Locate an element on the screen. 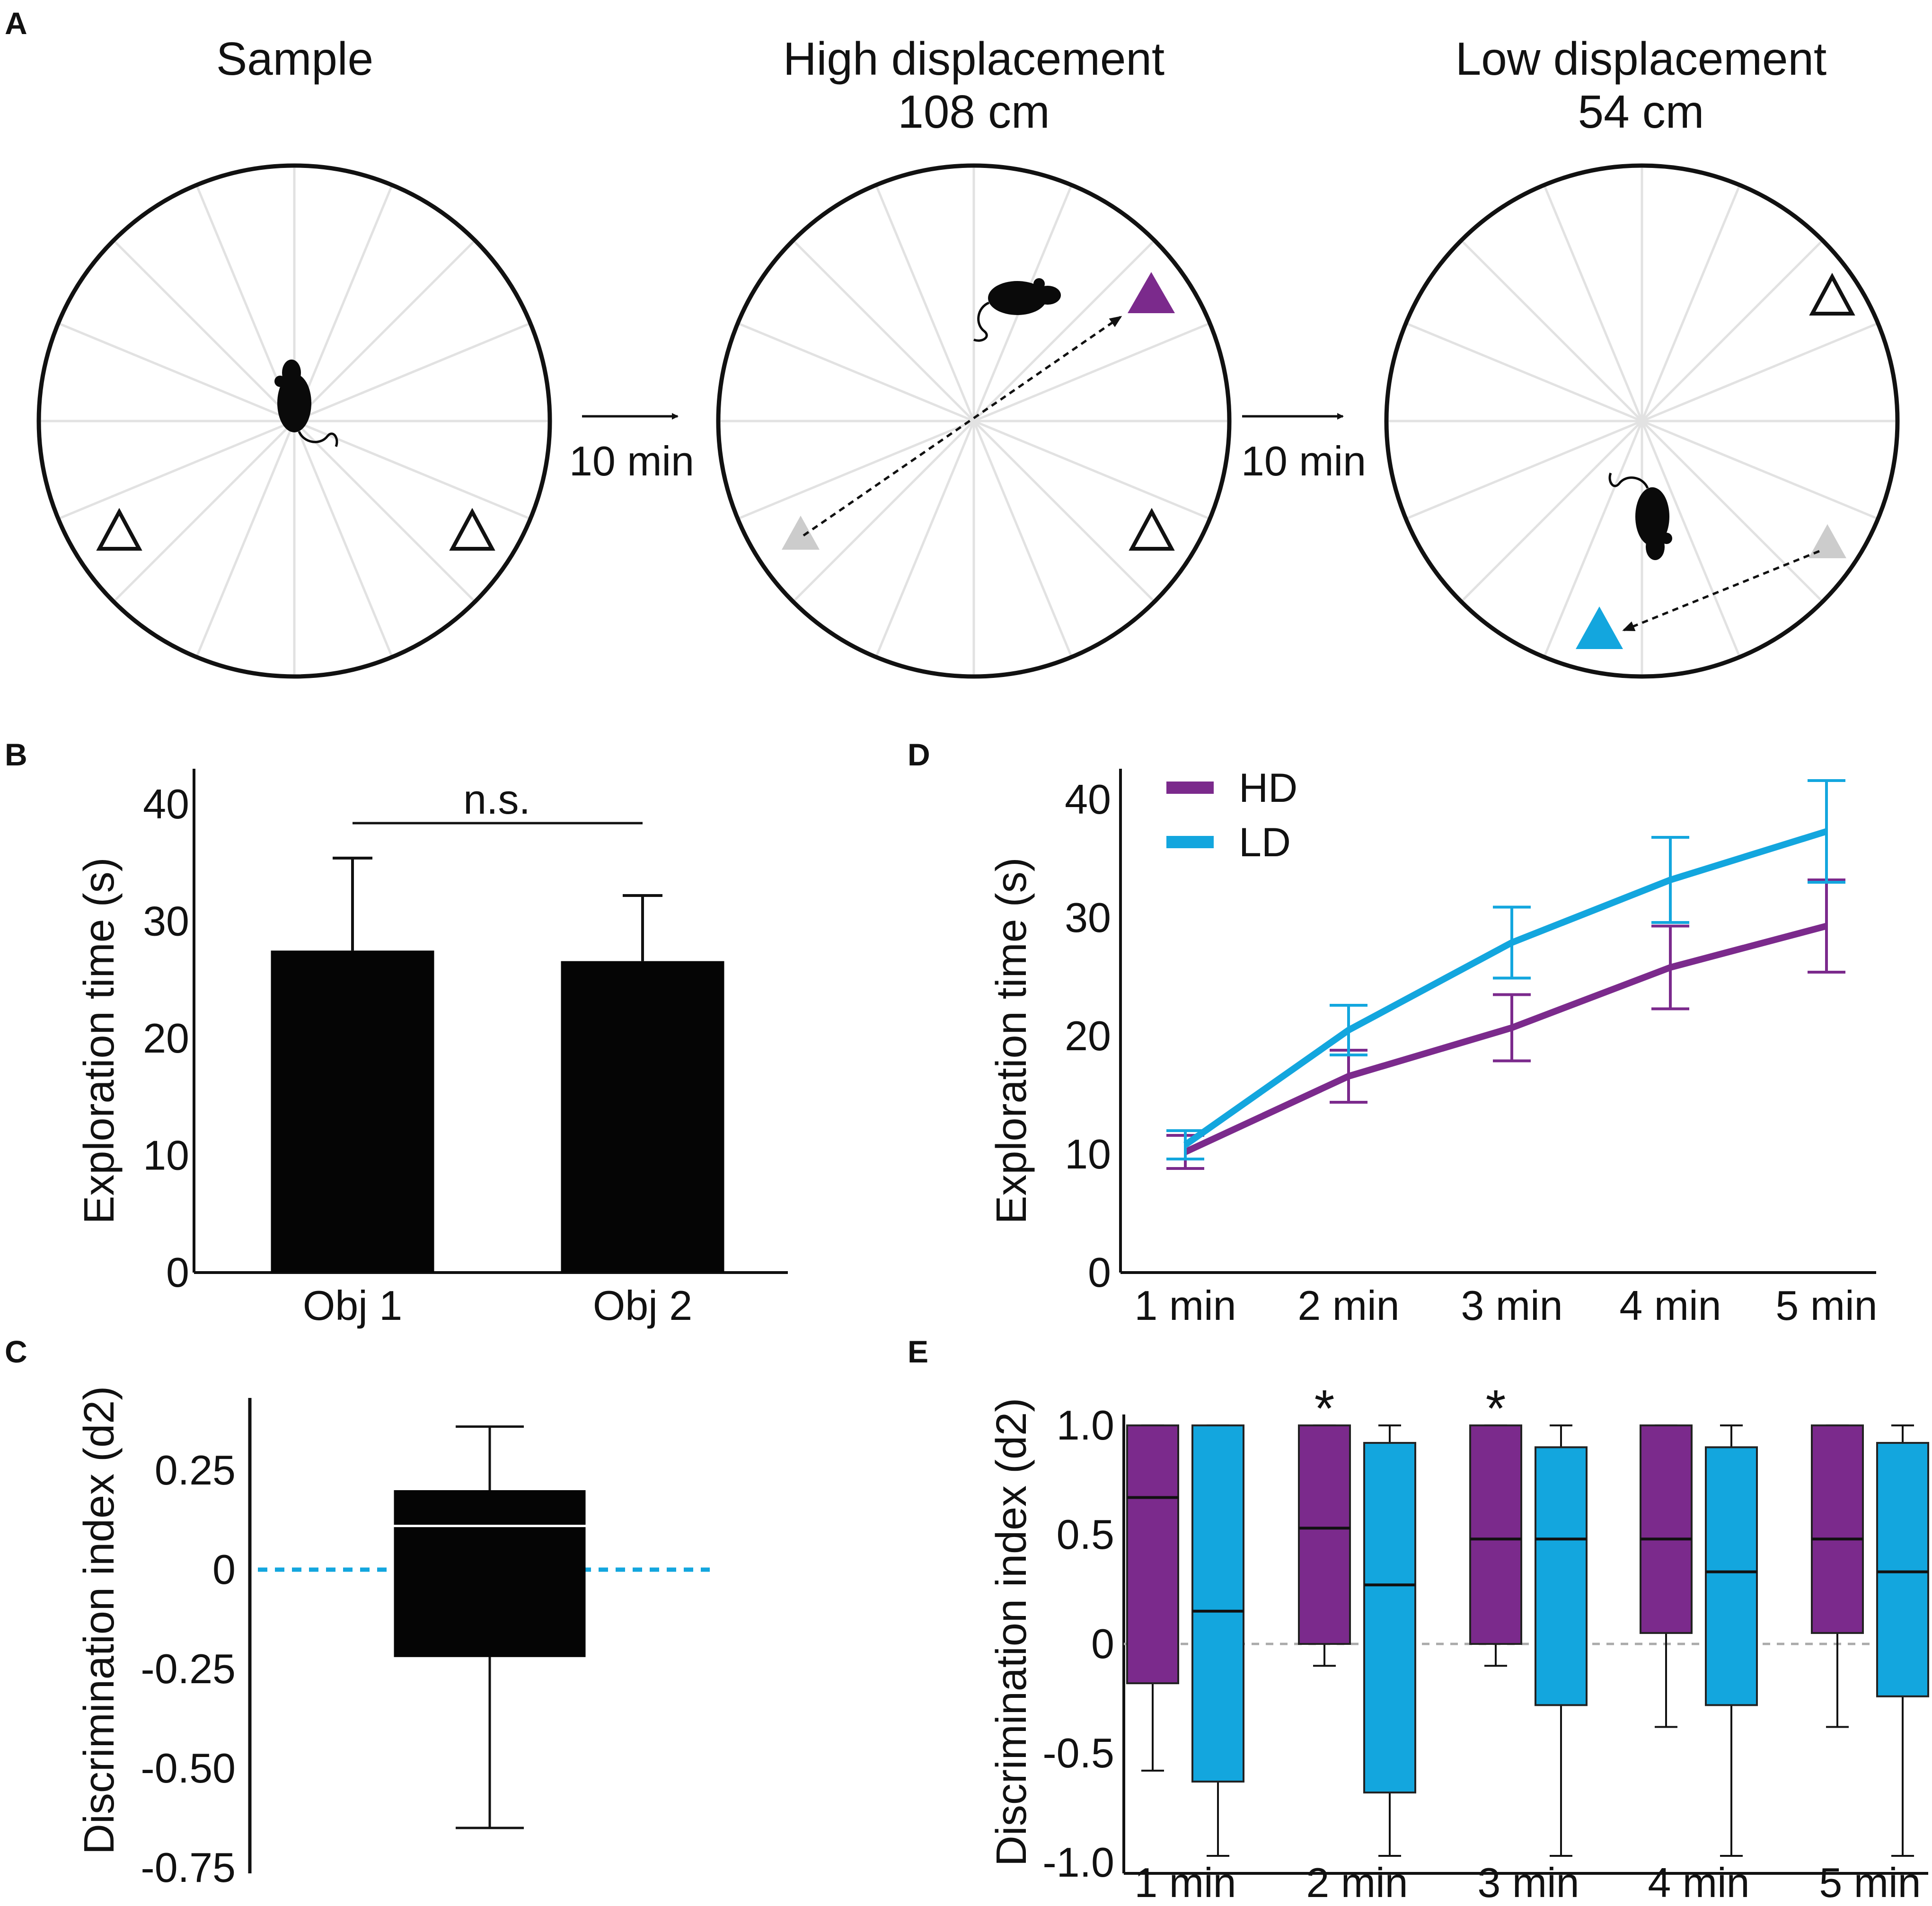 The image size is (1932, 1906). object-stationary-ld is located at coordinates (1832, 294).